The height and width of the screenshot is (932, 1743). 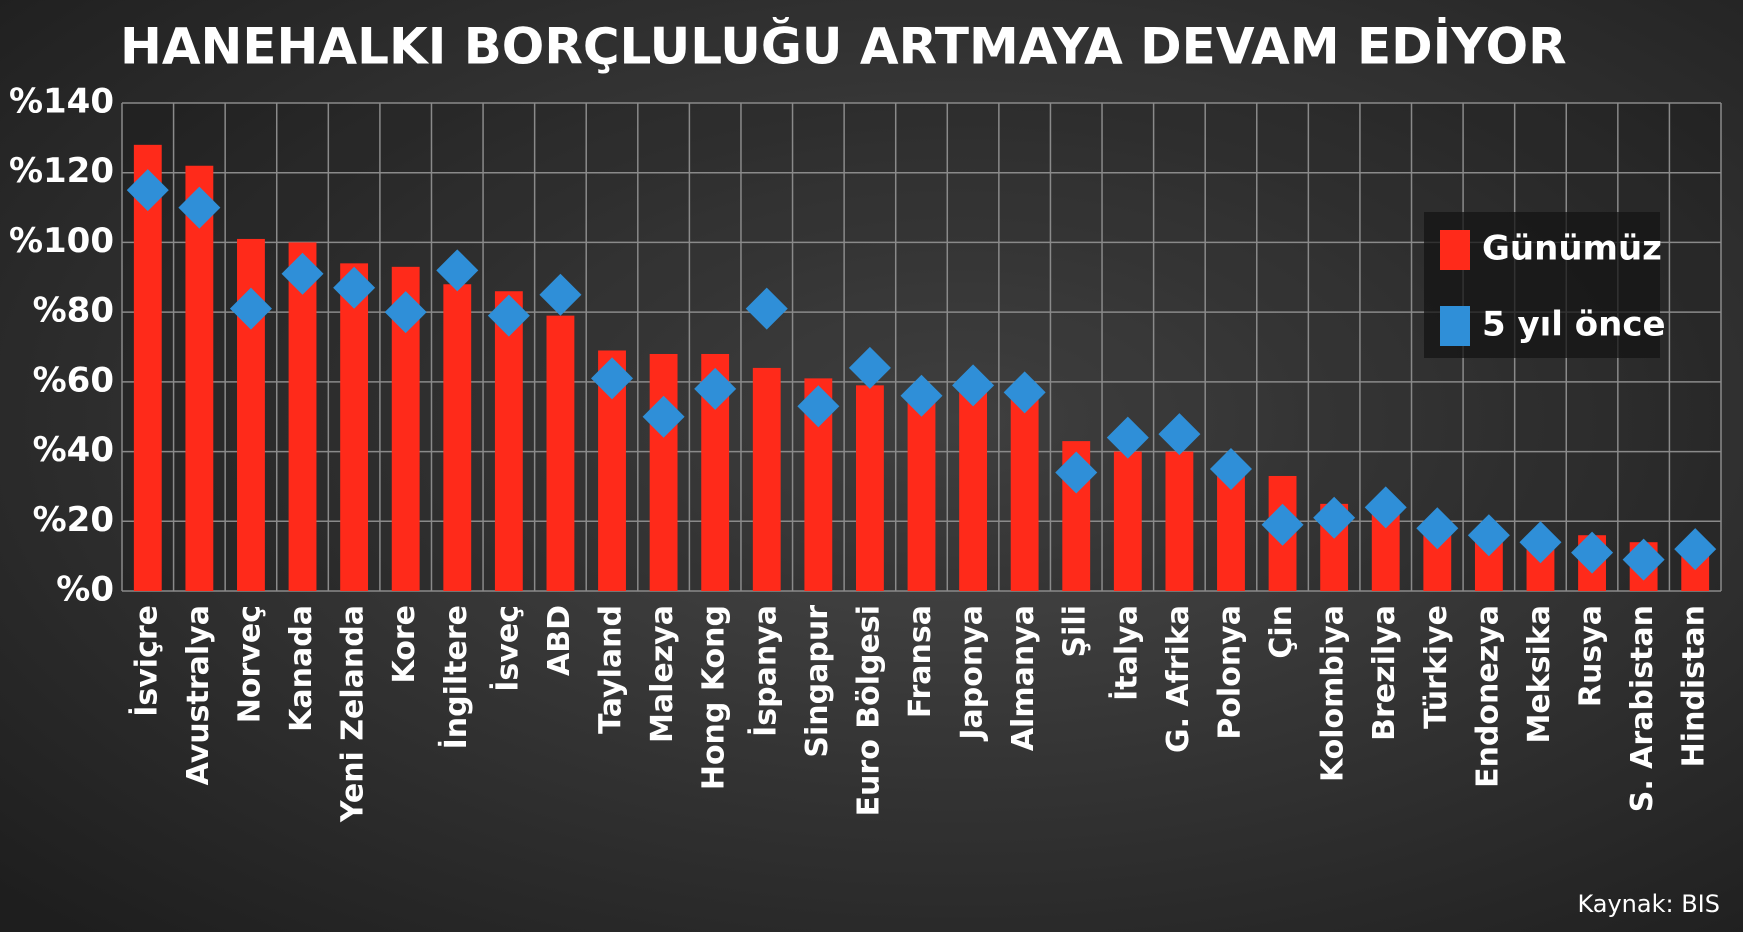 I want to click on x-tick-label: Malezya, so click(x=662, y=674).